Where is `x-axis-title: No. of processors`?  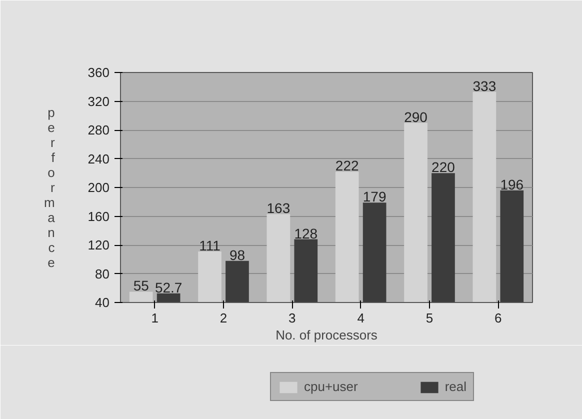
x-axis-title: No. of processors is located at coordinates (327, 335).